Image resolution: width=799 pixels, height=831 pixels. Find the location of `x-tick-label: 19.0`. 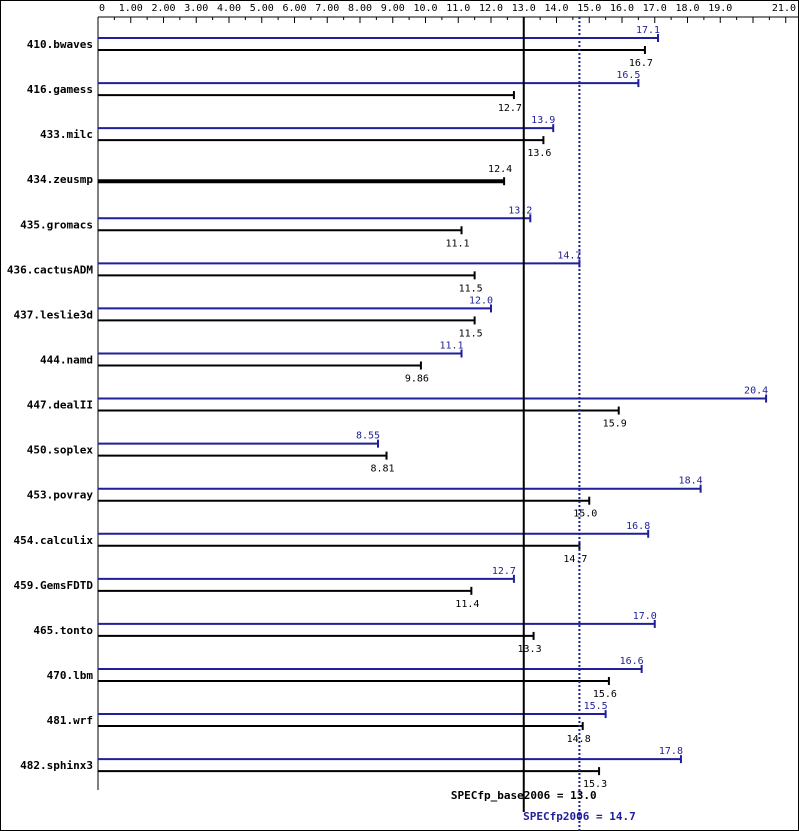

x-tick-label: 19.0 is located at coordinates (720, 8).